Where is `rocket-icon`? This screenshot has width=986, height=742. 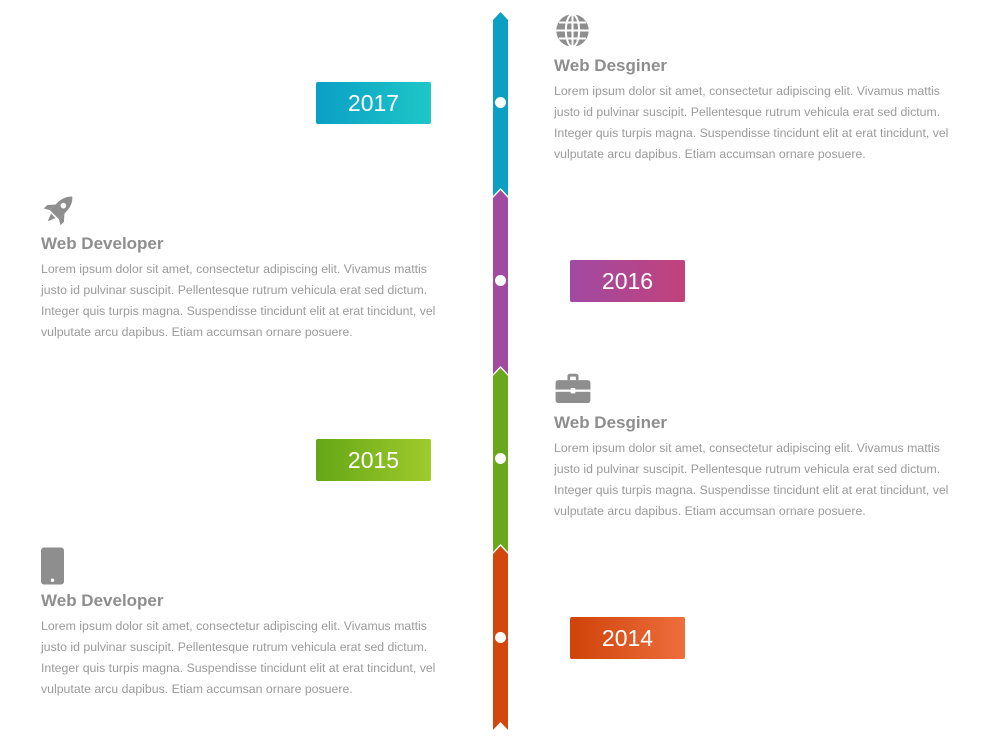
rocket-icon is located at coordinates (60, 211).